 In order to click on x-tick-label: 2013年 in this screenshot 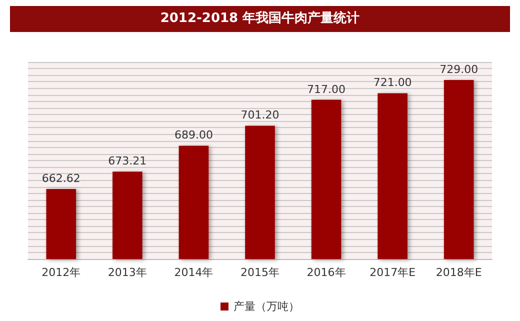, I will do `click(127, 272)`.